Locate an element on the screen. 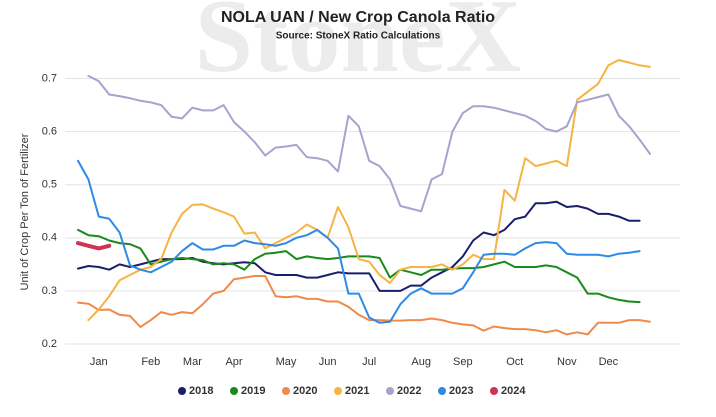 Image resolution: width=716 pixels, height=417 pixels. x-tick-label: Aug is located at coordinates (421, 362).